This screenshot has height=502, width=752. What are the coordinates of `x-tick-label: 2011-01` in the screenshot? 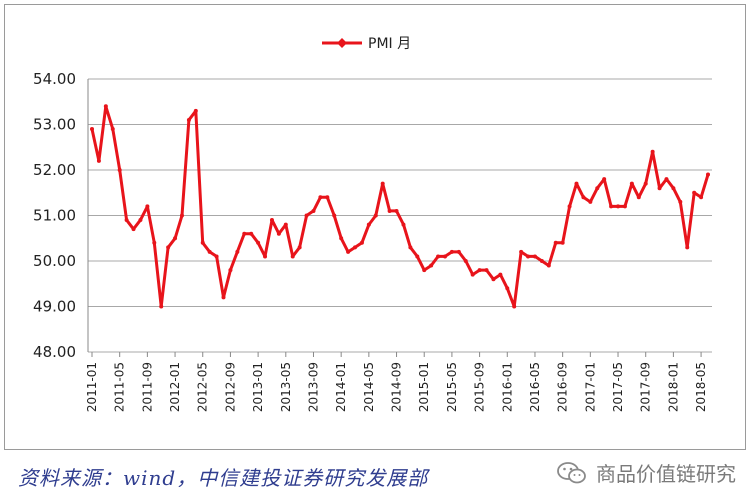 It's located at (92, 387).